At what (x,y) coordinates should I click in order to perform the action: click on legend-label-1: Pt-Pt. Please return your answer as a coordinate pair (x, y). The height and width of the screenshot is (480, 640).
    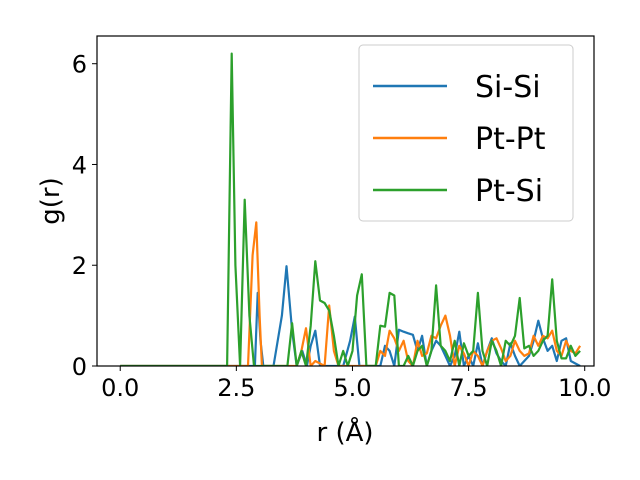
    Looking at the image, I should click on (510, 139).